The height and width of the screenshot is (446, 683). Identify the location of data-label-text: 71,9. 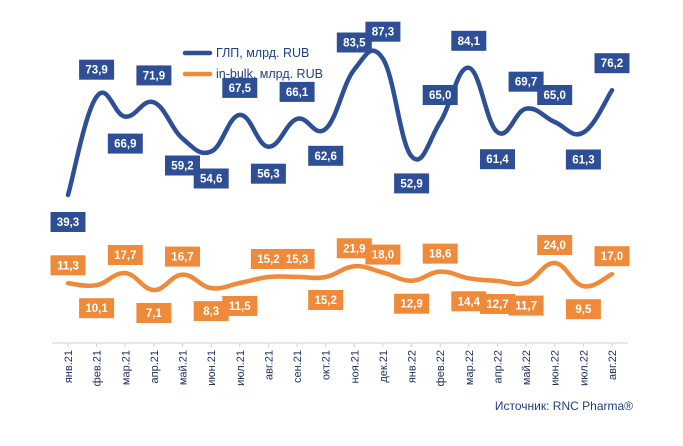
(154, 76).